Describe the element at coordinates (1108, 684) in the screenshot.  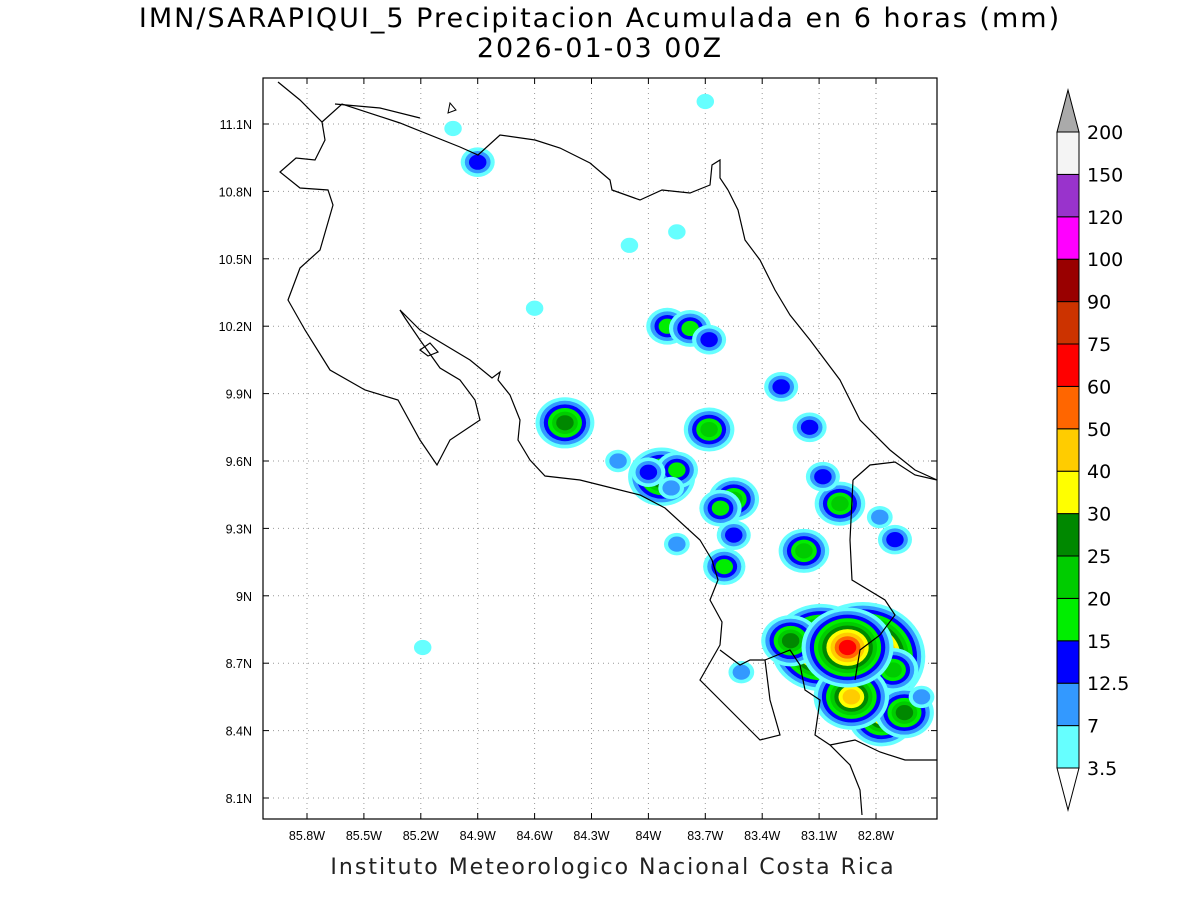
I see `colorbar-level-label: 12.5` at that location.